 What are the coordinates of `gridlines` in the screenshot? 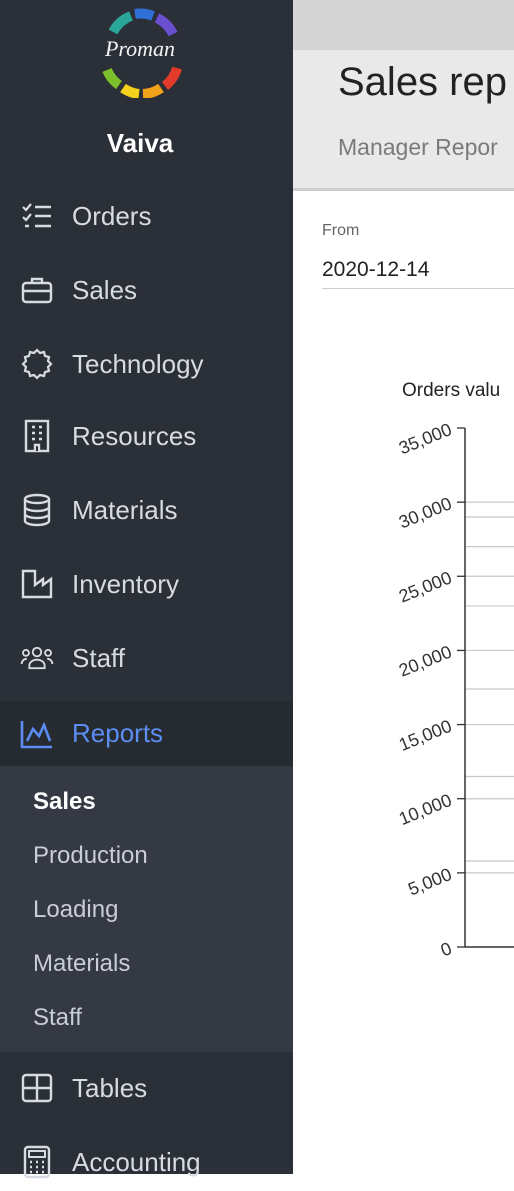 It's located at (489, 687).